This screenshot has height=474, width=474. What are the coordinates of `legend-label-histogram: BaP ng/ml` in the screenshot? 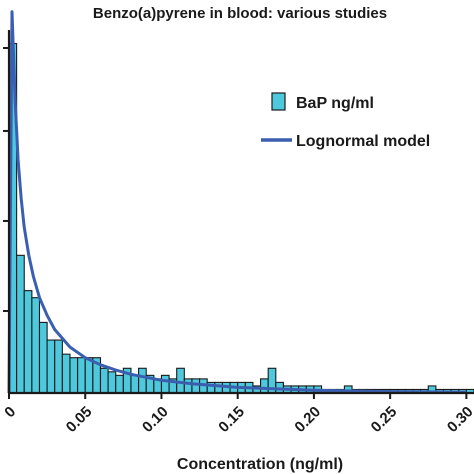 It's located at (335, 103).